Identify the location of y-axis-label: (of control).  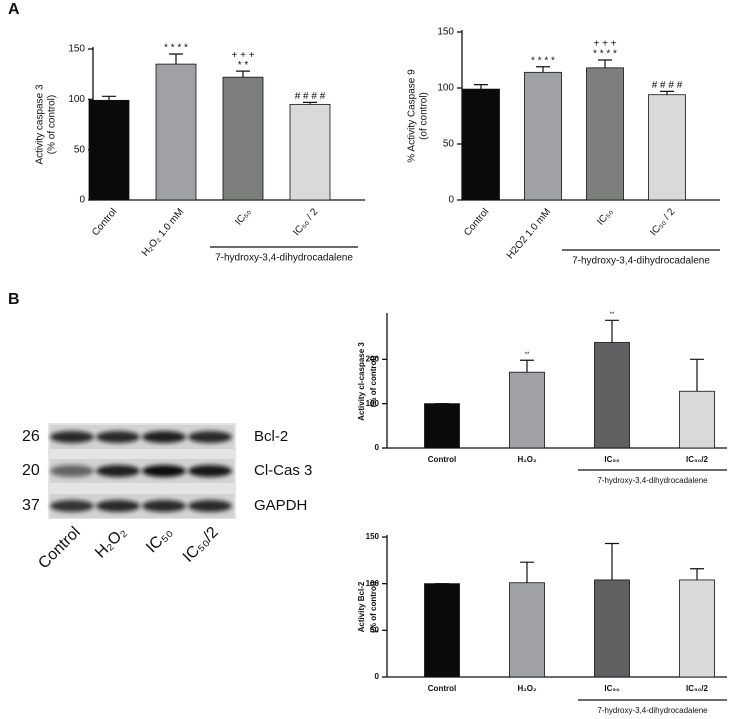
(424, 116).